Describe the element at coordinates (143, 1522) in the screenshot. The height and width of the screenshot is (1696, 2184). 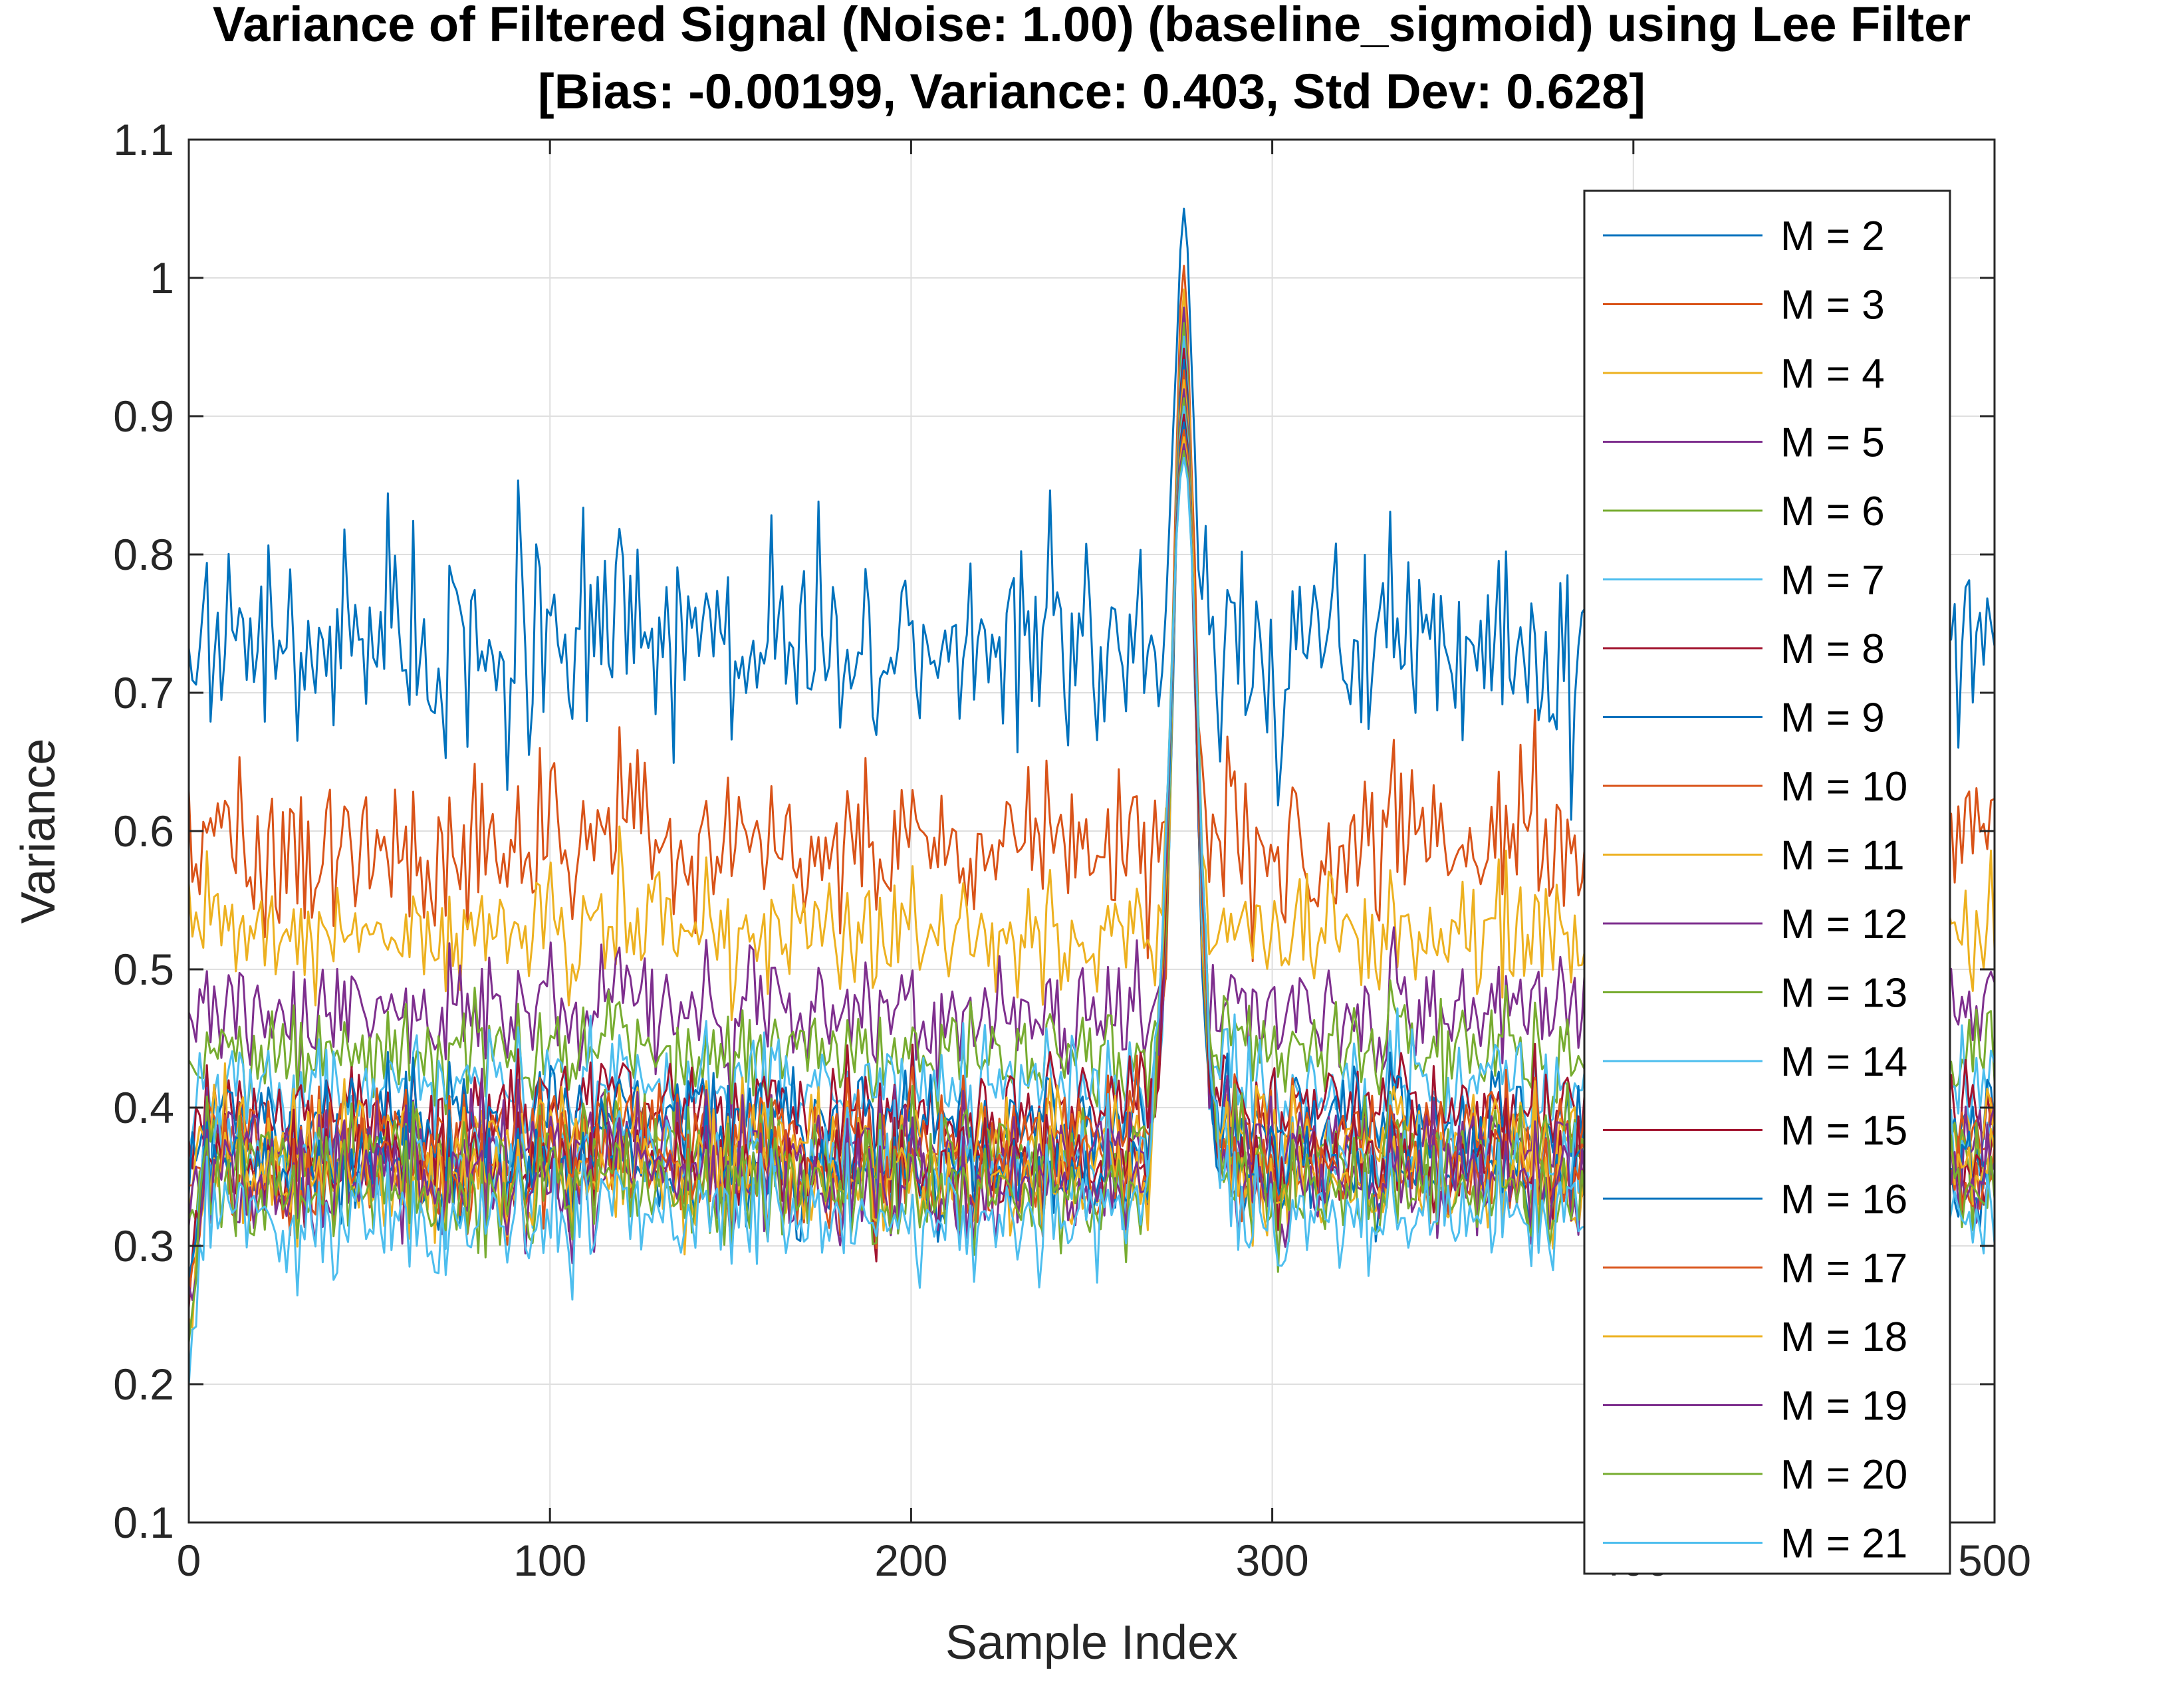
I see `y-tick-label: 0.1` at that location.